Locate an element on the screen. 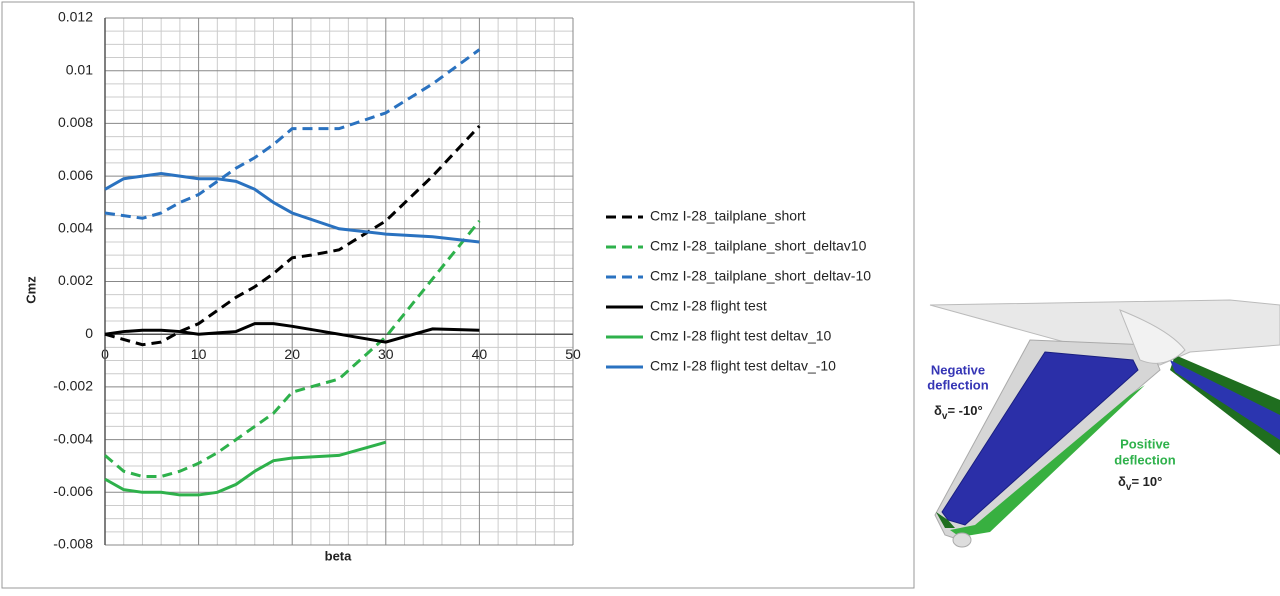 This screenshot has height=596, width=1280. y-tick-label: -0.004 is located at coordinates (73, 438).